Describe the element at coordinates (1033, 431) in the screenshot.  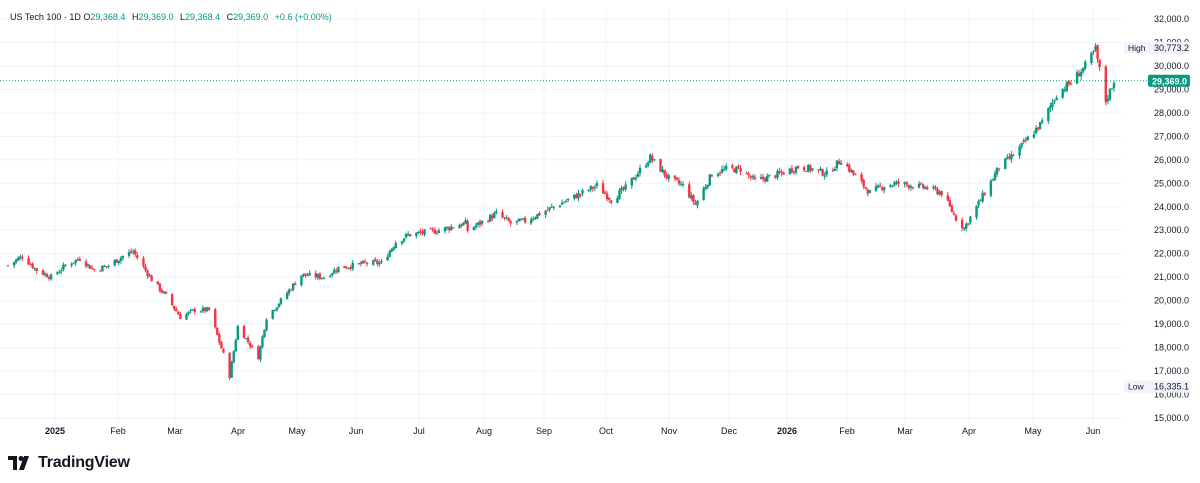
I see `x-tick-label: May` at that location.